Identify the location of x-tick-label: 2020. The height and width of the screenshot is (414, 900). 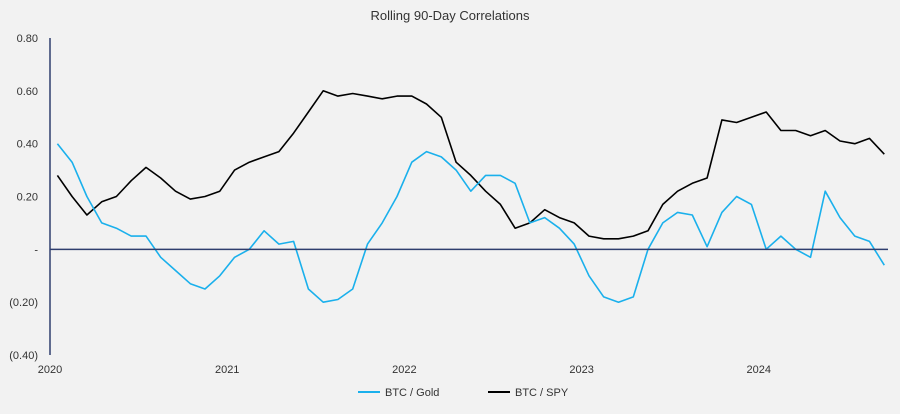
(50, 370).